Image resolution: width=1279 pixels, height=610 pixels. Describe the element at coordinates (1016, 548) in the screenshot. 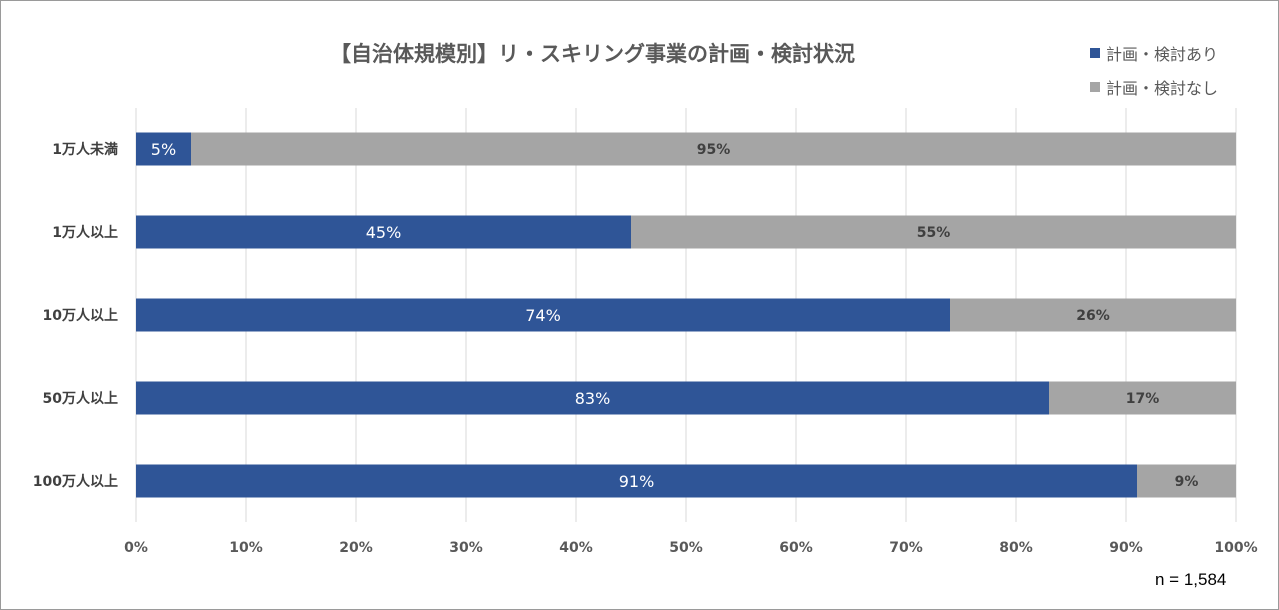

I see `x-tick-label: 80%` at that location.